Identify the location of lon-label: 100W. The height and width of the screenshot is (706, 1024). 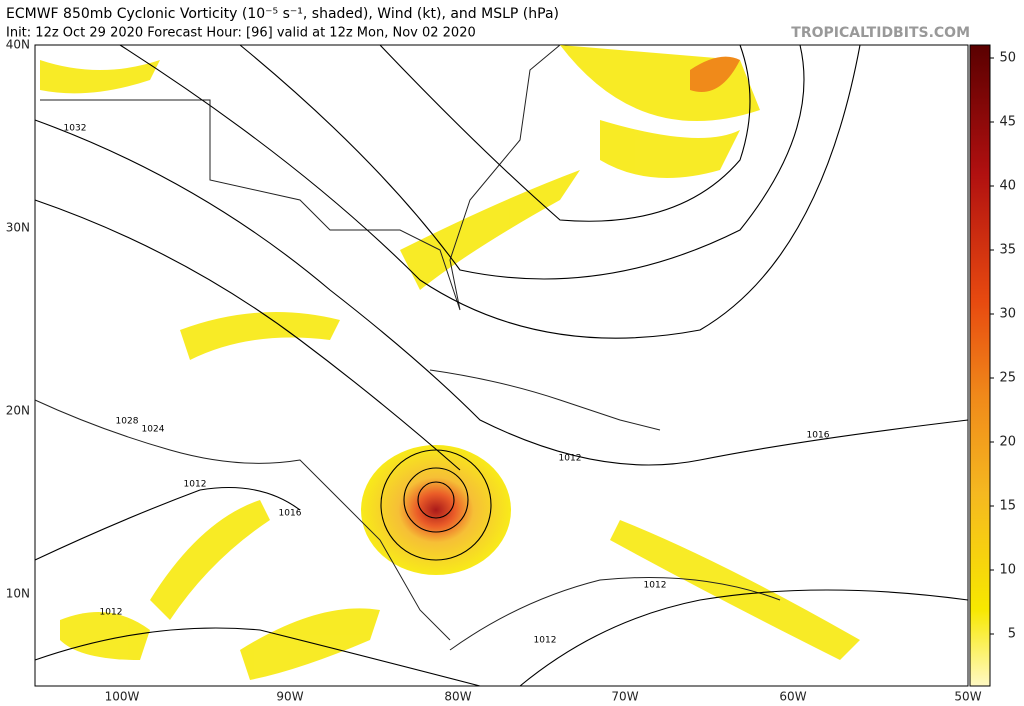
(122, 697).